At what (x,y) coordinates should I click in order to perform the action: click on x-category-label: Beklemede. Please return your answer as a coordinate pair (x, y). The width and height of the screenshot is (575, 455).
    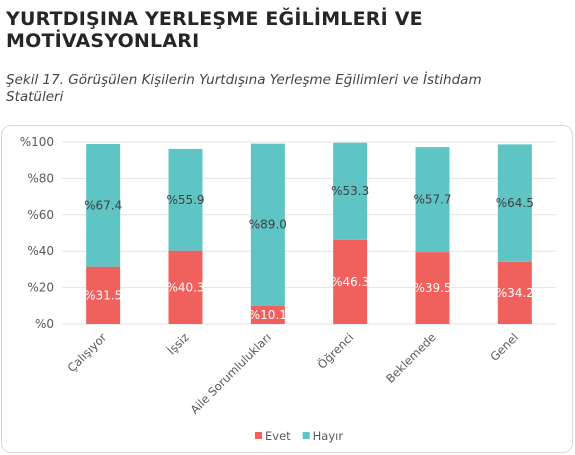
    Looking at the image, I should click on (411, 358).